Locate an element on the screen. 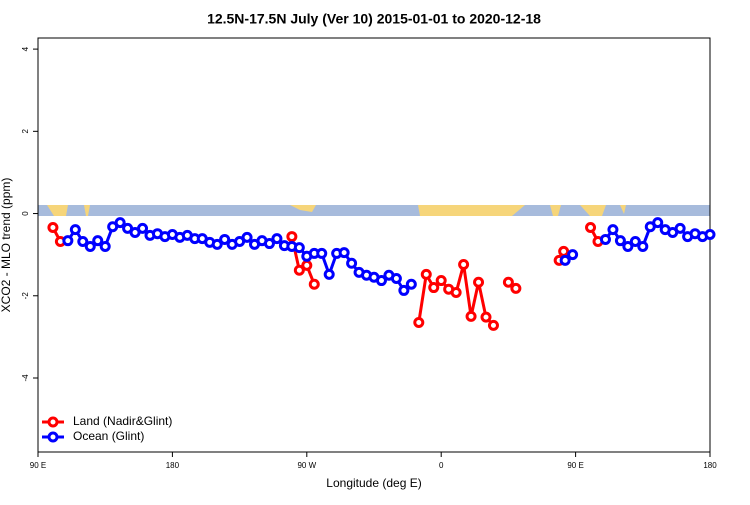 This screenshot has width=750, height=505. map-strip is located at coordinates (374, 210).